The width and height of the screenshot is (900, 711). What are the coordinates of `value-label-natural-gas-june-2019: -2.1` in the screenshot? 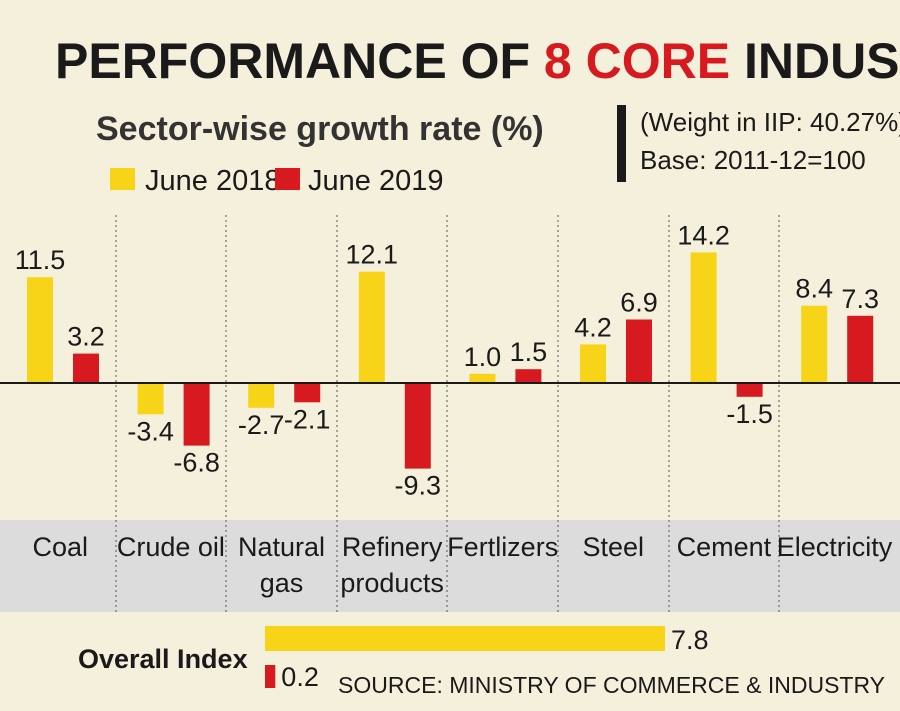 It's located at (307, 419).